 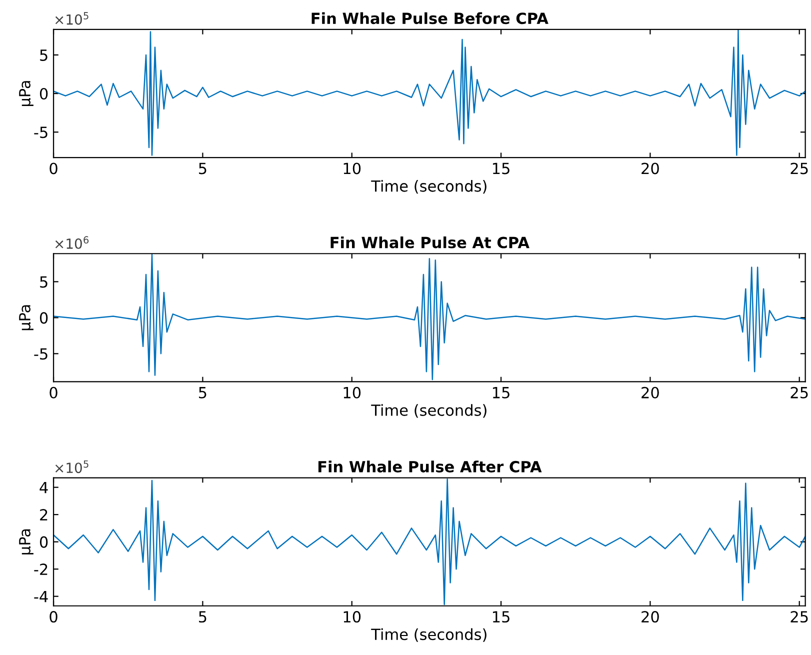 What do you see at coordinates (430, 242) in the screenshot?
I see `chart-title: Fin Whale Pulse At CPA` at bounding box center [430, 242].